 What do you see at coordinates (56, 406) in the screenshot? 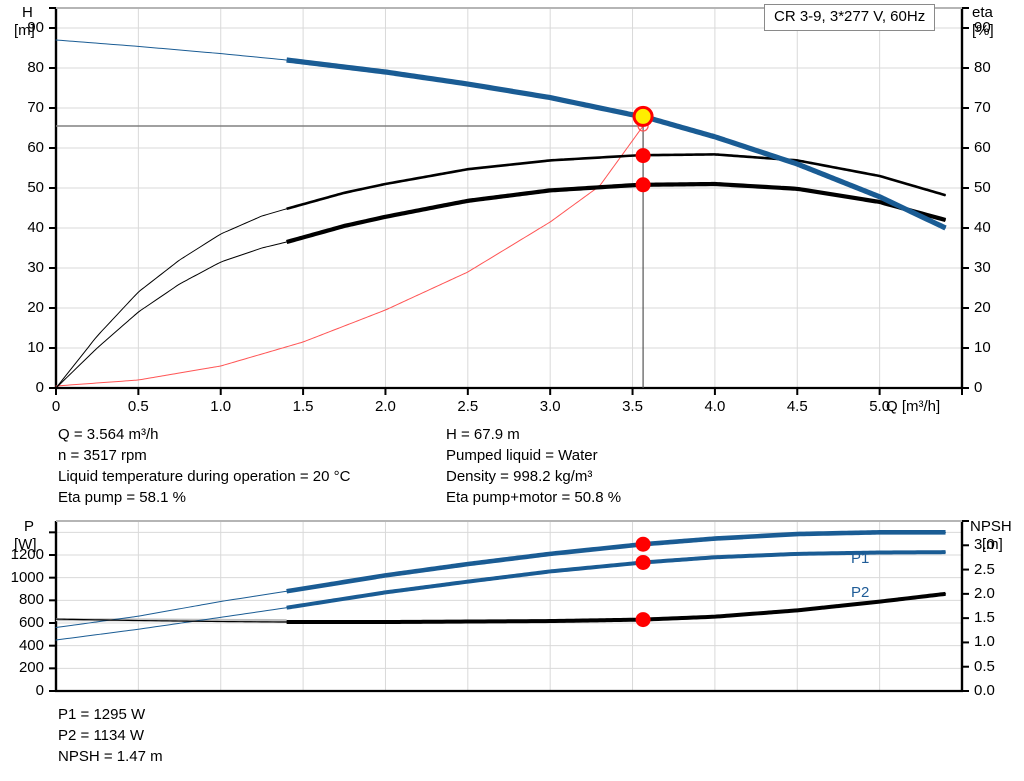
I see `main-x-tick-0: 0` at bounding box center [56, 406].